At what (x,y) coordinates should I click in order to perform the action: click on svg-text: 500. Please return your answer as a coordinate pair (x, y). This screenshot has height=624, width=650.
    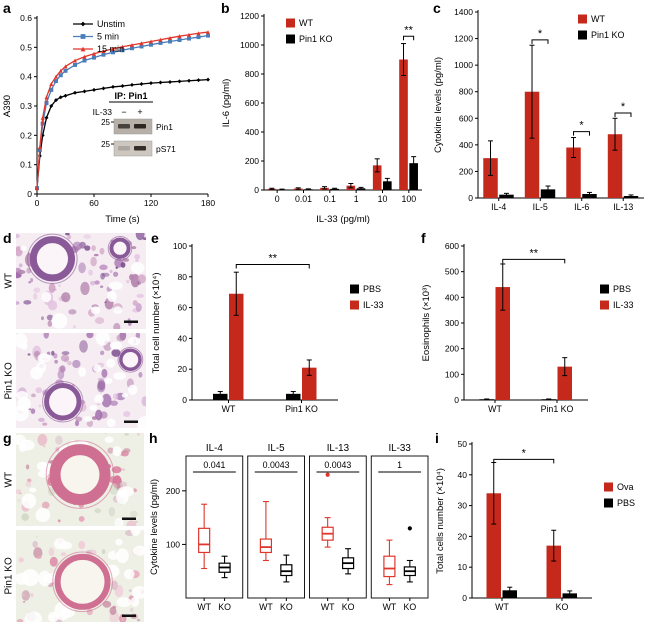
    Looking at the image, I should click on (452, 272).